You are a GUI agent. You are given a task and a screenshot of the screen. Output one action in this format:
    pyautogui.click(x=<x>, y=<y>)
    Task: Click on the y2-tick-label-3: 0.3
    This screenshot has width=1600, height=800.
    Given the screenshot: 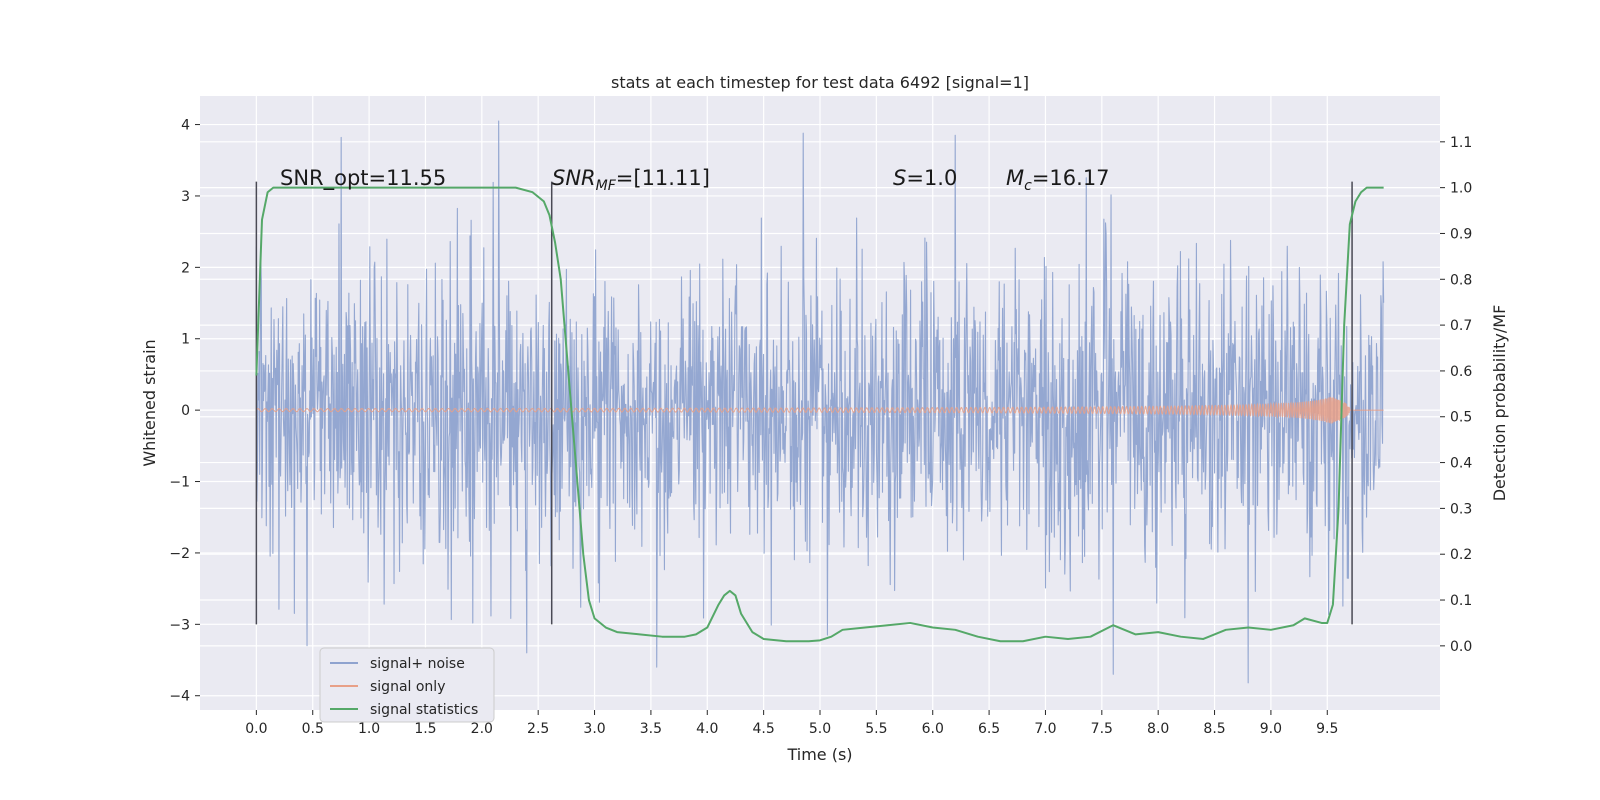 What is the action you would take?
    pyautogui.click(x=1461, y=509)
    